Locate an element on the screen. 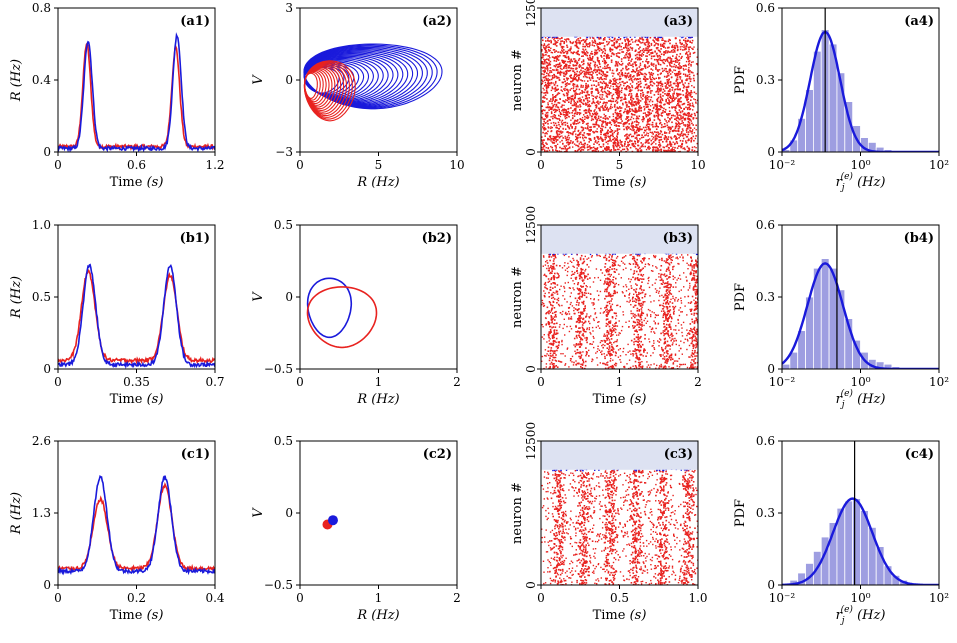 This screenshot has height=643, width=957. panel-label: (b1) is located at coordinates (195, 238).